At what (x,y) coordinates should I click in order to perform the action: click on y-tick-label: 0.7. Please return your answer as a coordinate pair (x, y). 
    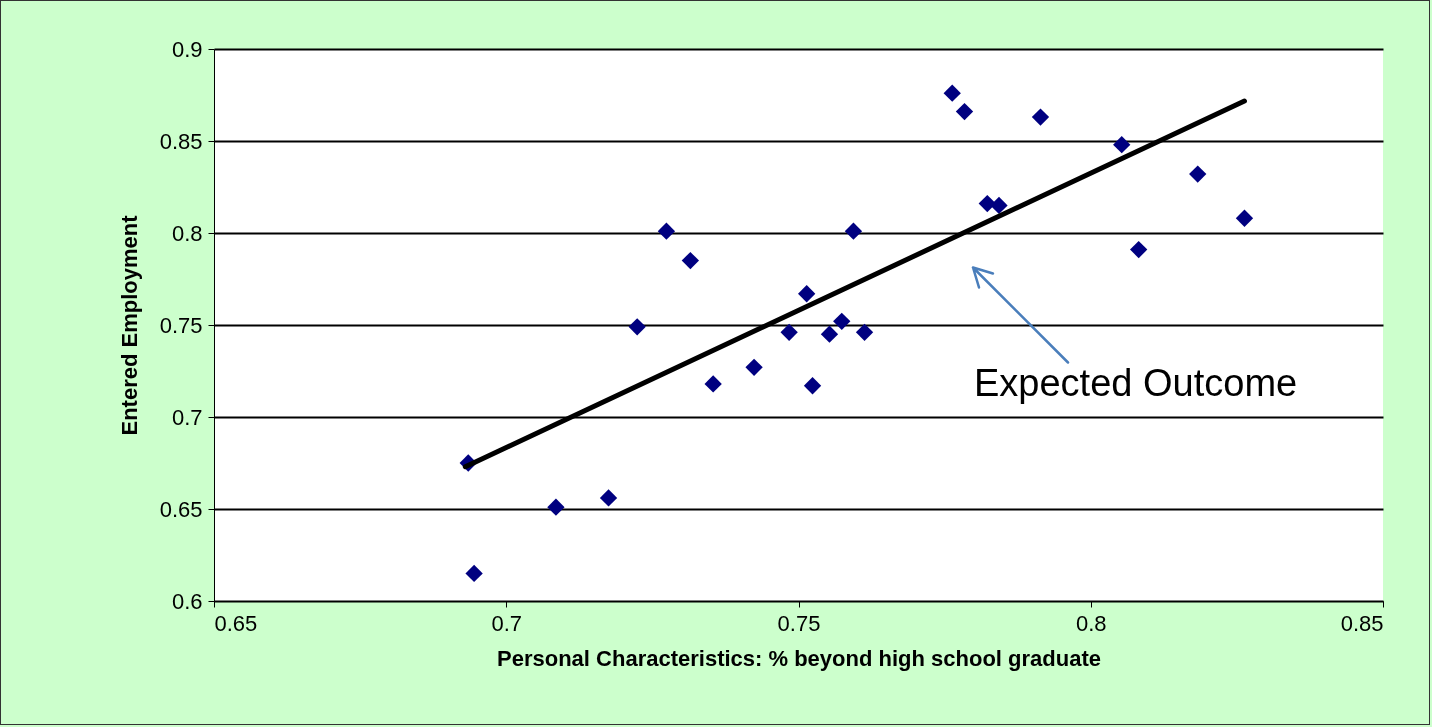
    Looking at the image, I should click on (187, 417).